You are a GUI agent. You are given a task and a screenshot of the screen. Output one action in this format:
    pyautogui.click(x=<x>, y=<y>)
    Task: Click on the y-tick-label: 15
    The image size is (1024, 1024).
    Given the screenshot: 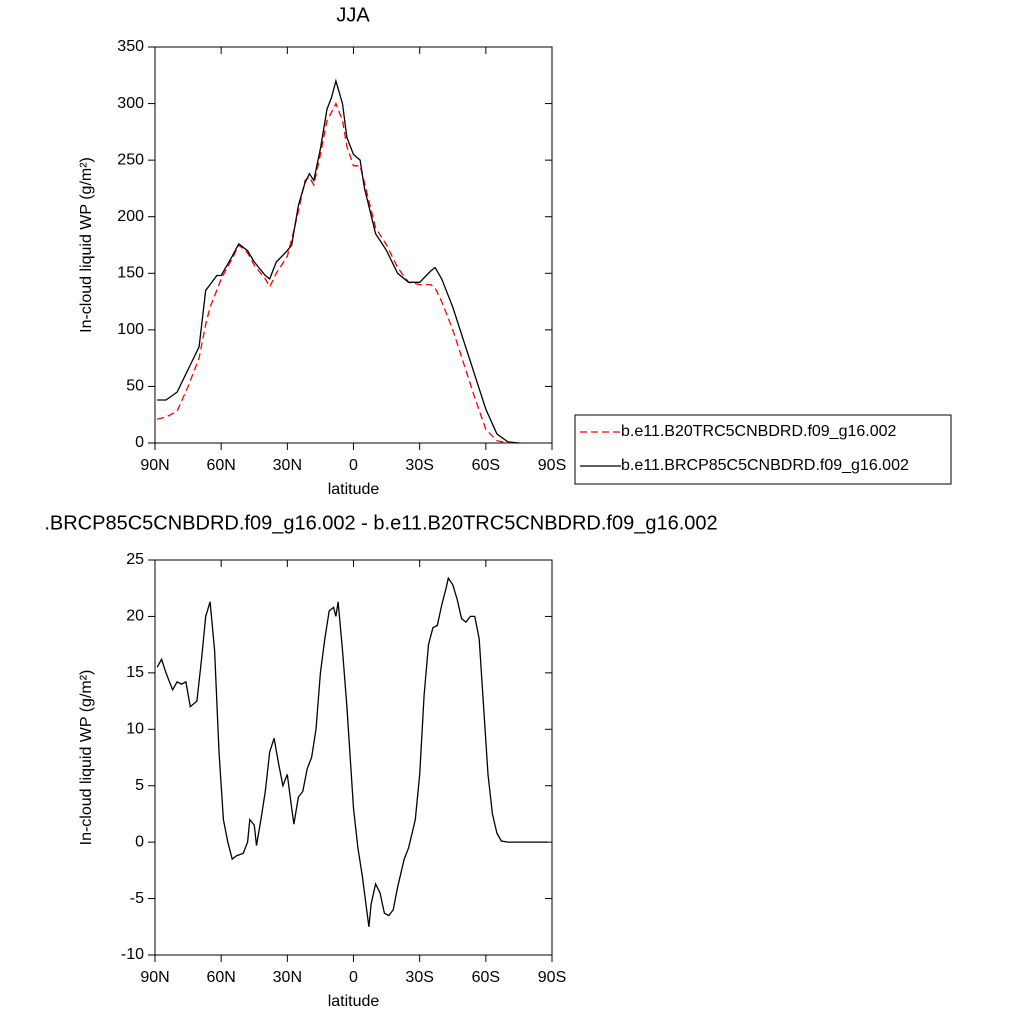 What is the action you would take?
    pyautogui.click(x=135, y=672)
    